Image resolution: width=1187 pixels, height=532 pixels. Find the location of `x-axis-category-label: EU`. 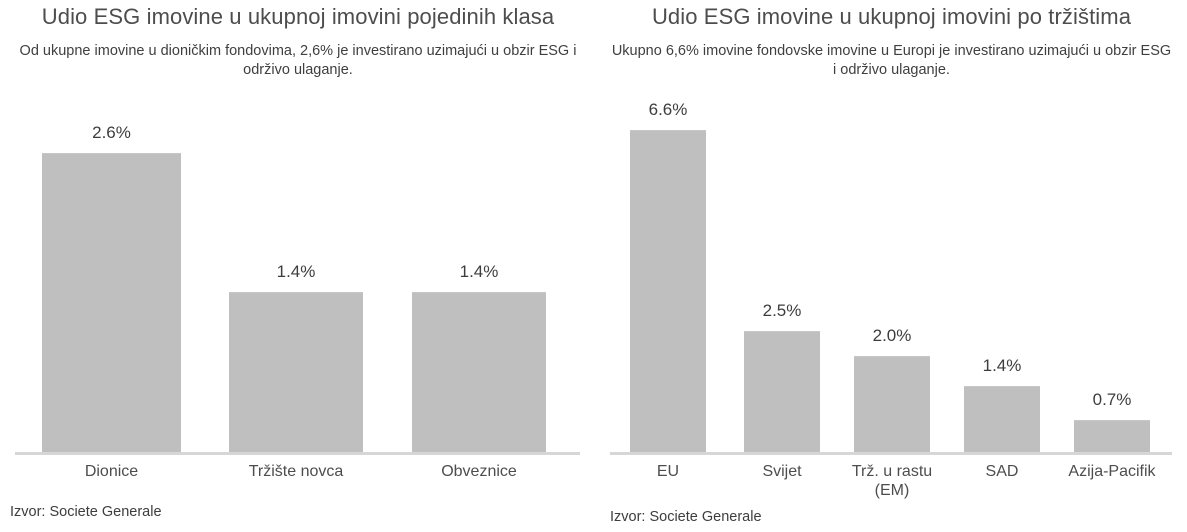

x-axis-category-label: EU is located at coordinates (668, 471).